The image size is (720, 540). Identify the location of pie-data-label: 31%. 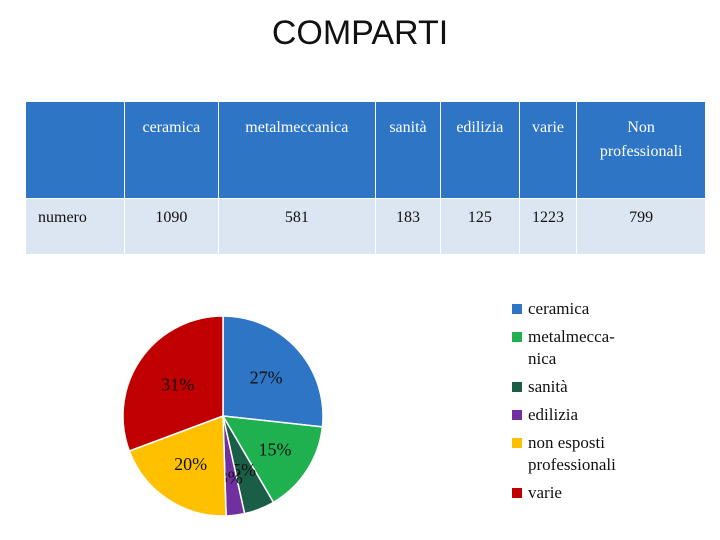
(177, 385).